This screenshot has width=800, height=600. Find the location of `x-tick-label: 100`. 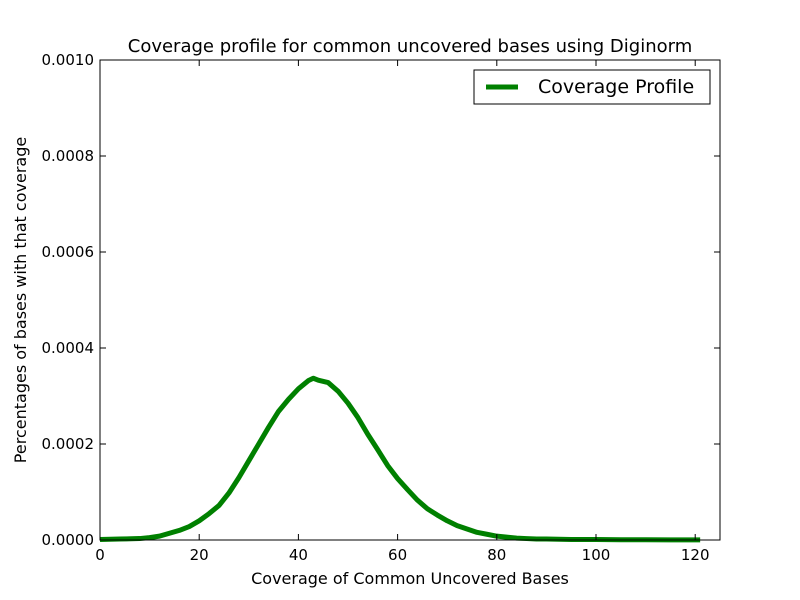

x-tick-label: 100 is located at coordinates (596, 555).